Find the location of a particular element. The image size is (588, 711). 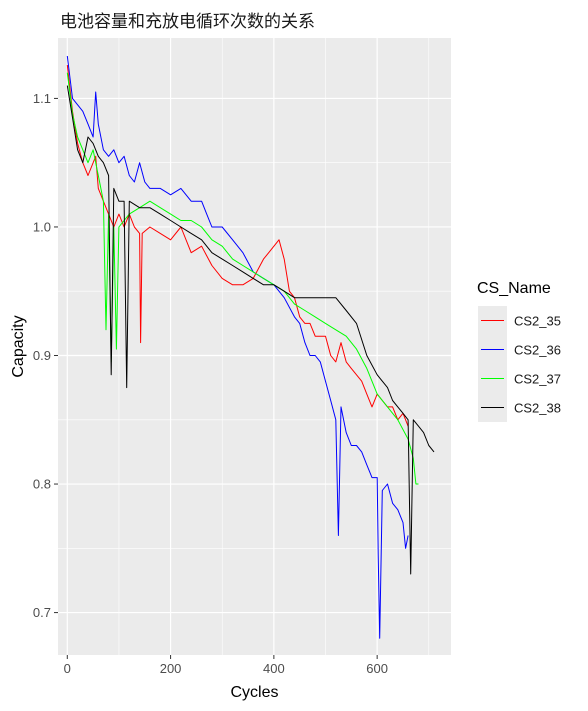

legend-label: CS2_38 is located at coordinates (537, 408).